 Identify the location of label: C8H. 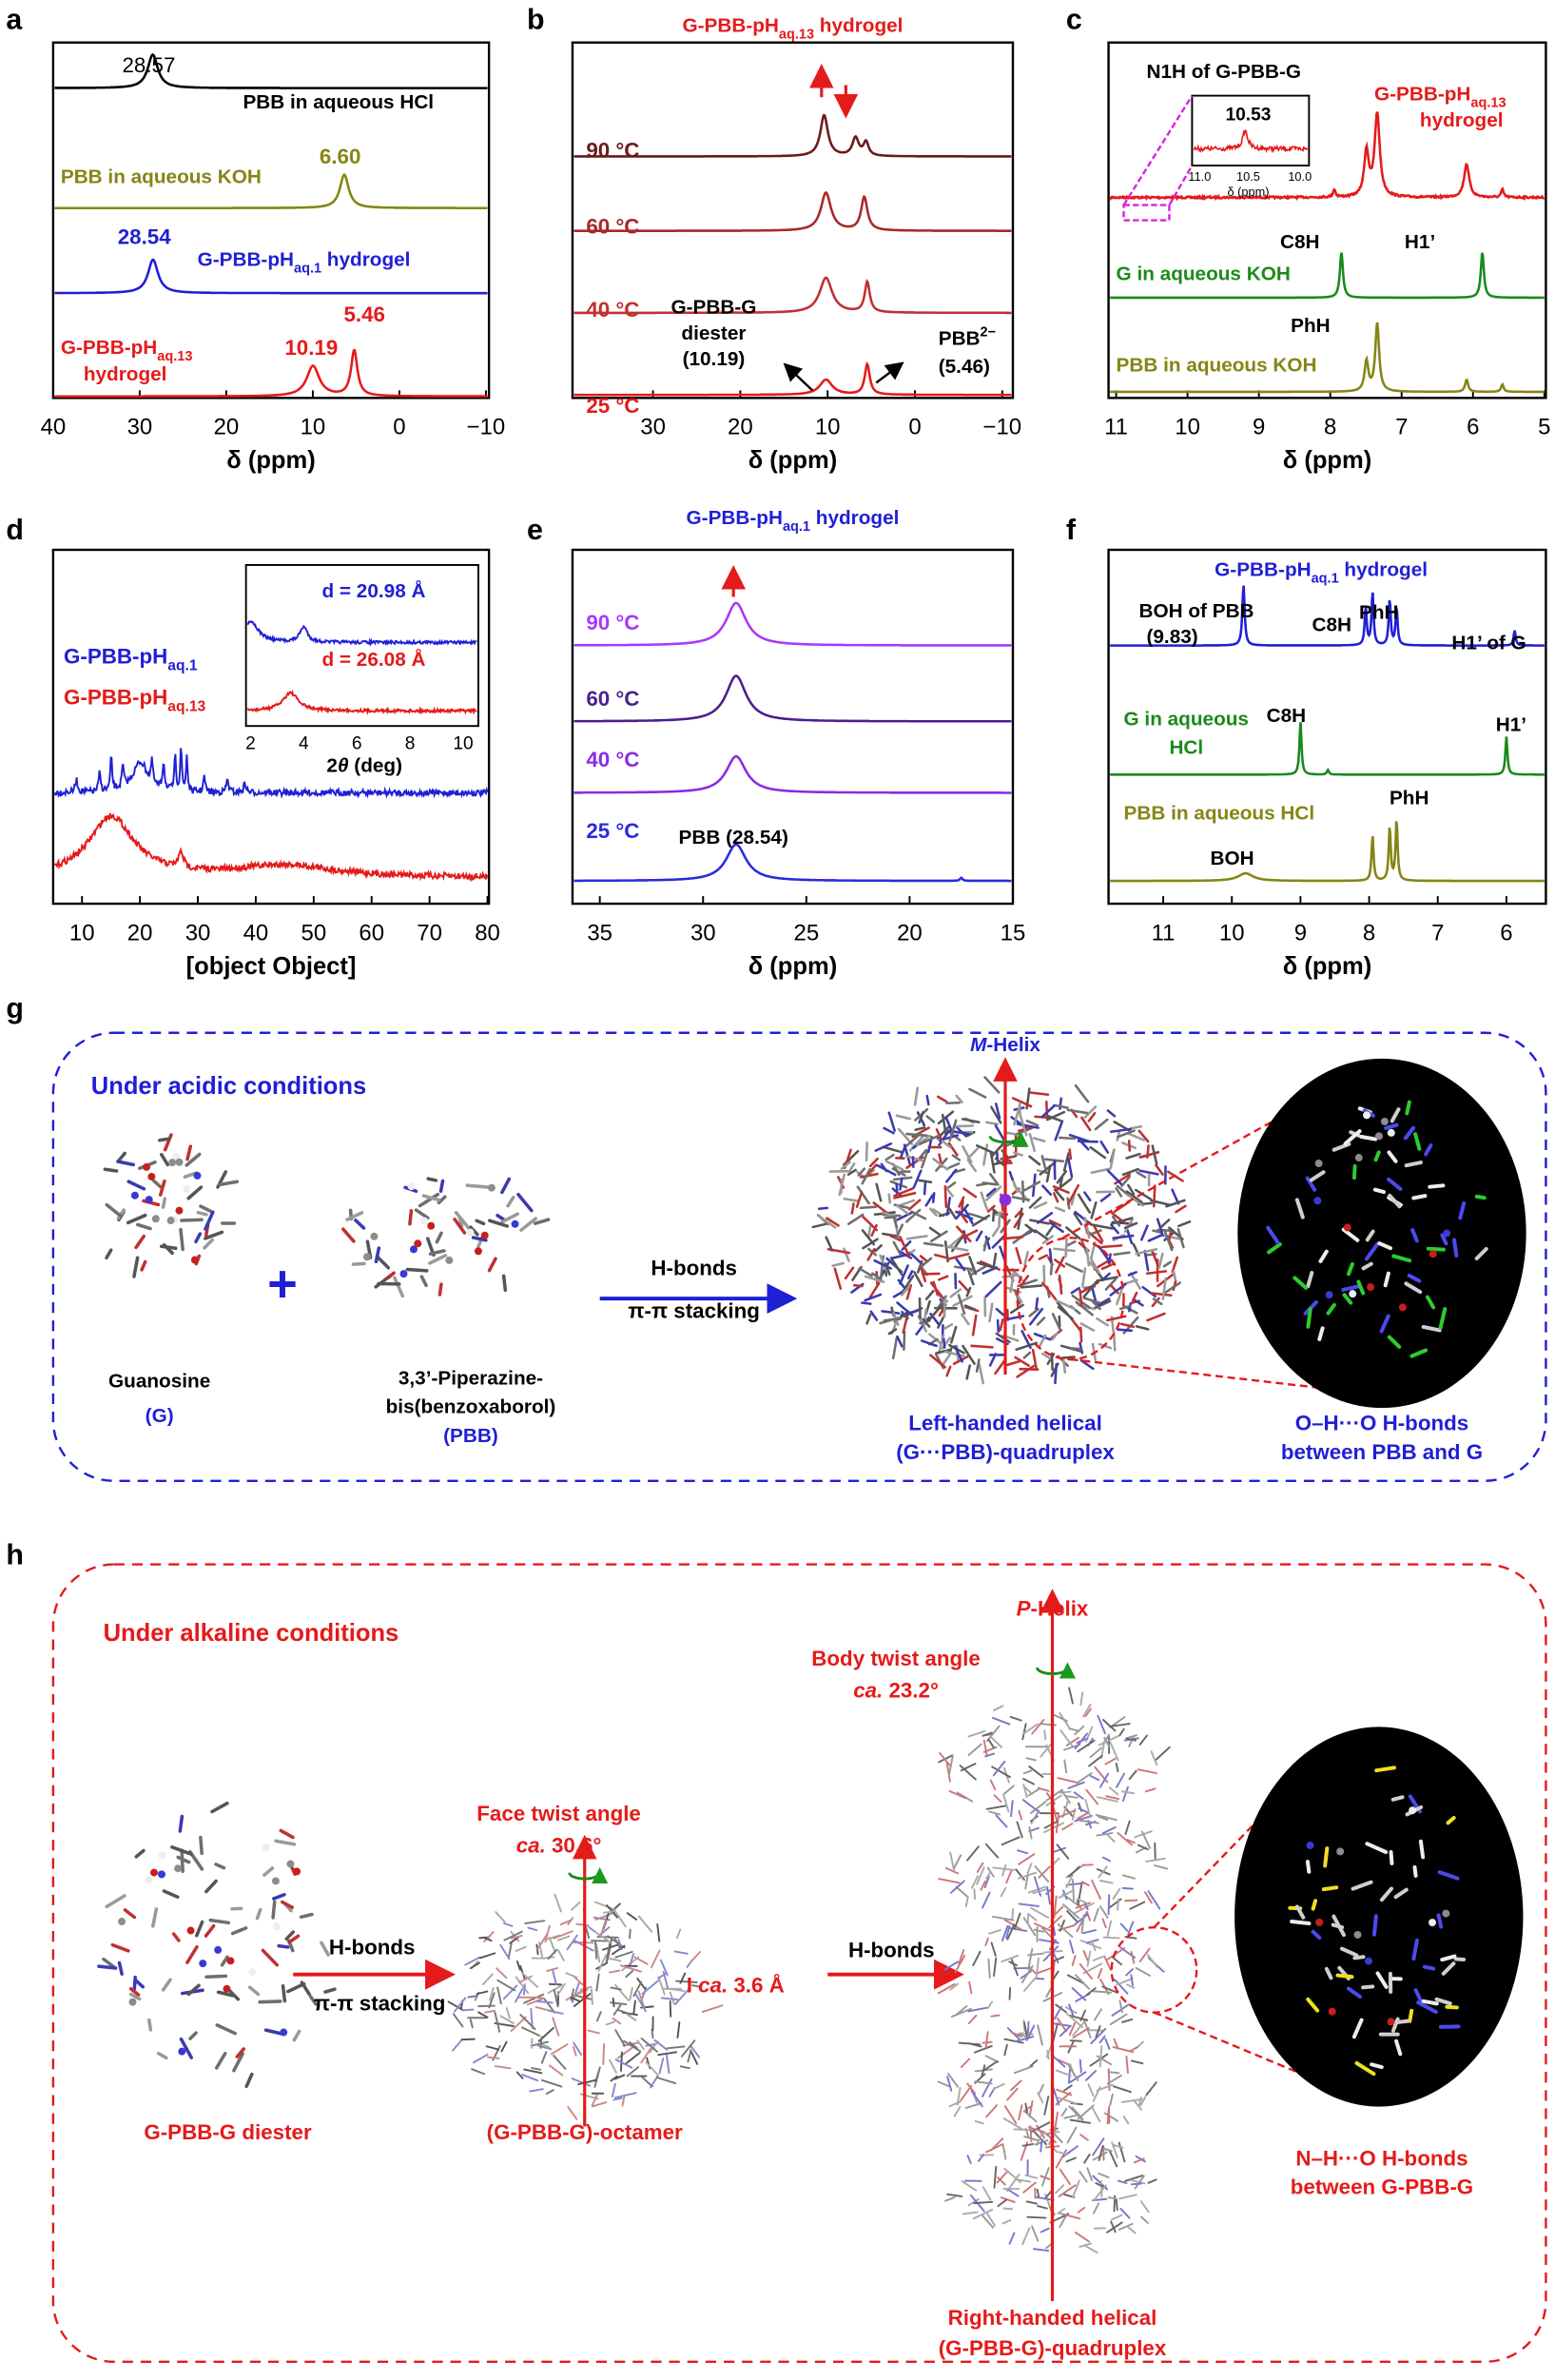
(1332, 625).